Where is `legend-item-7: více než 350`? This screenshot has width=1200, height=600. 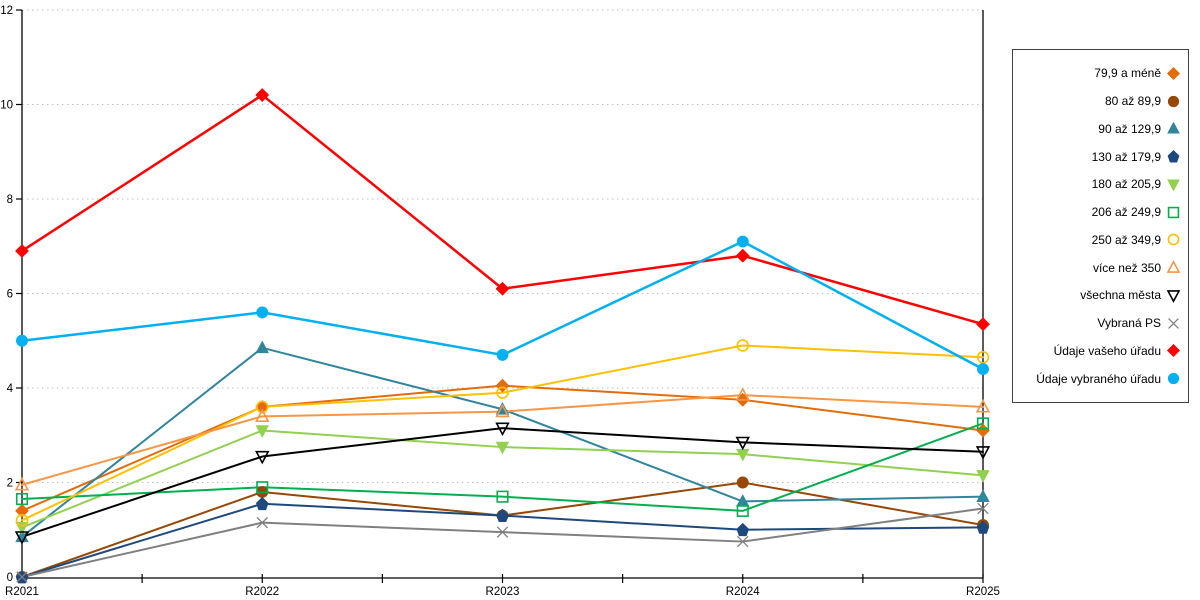
legend-item-7: více než 350 is located at coordinates (1100, 267).